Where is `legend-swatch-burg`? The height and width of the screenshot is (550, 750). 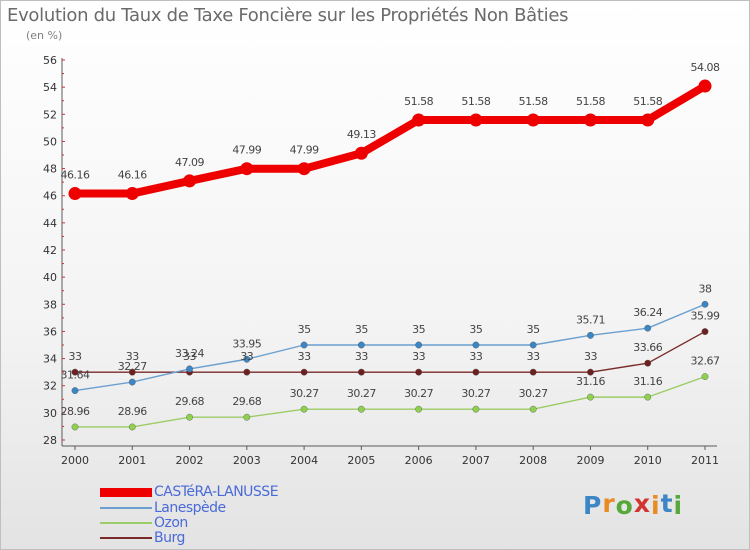 legend-swatch-burg is located at coordinates (126, 538).